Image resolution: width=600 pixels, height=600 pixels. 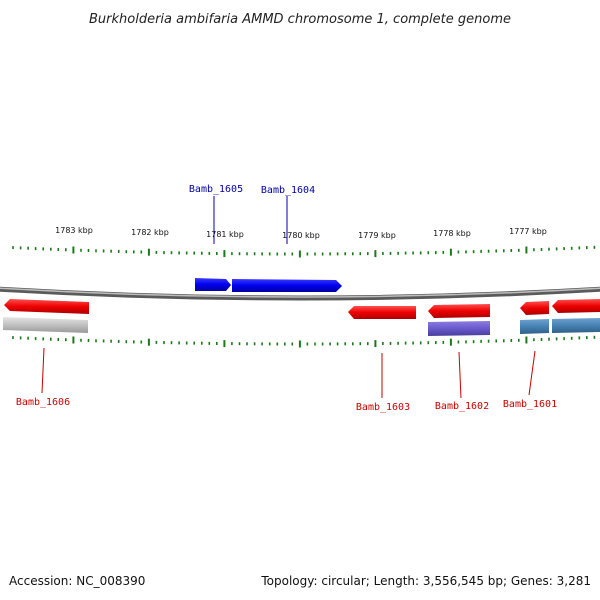 I want to click on chromosome-backbone, so click(x=300, y=293).